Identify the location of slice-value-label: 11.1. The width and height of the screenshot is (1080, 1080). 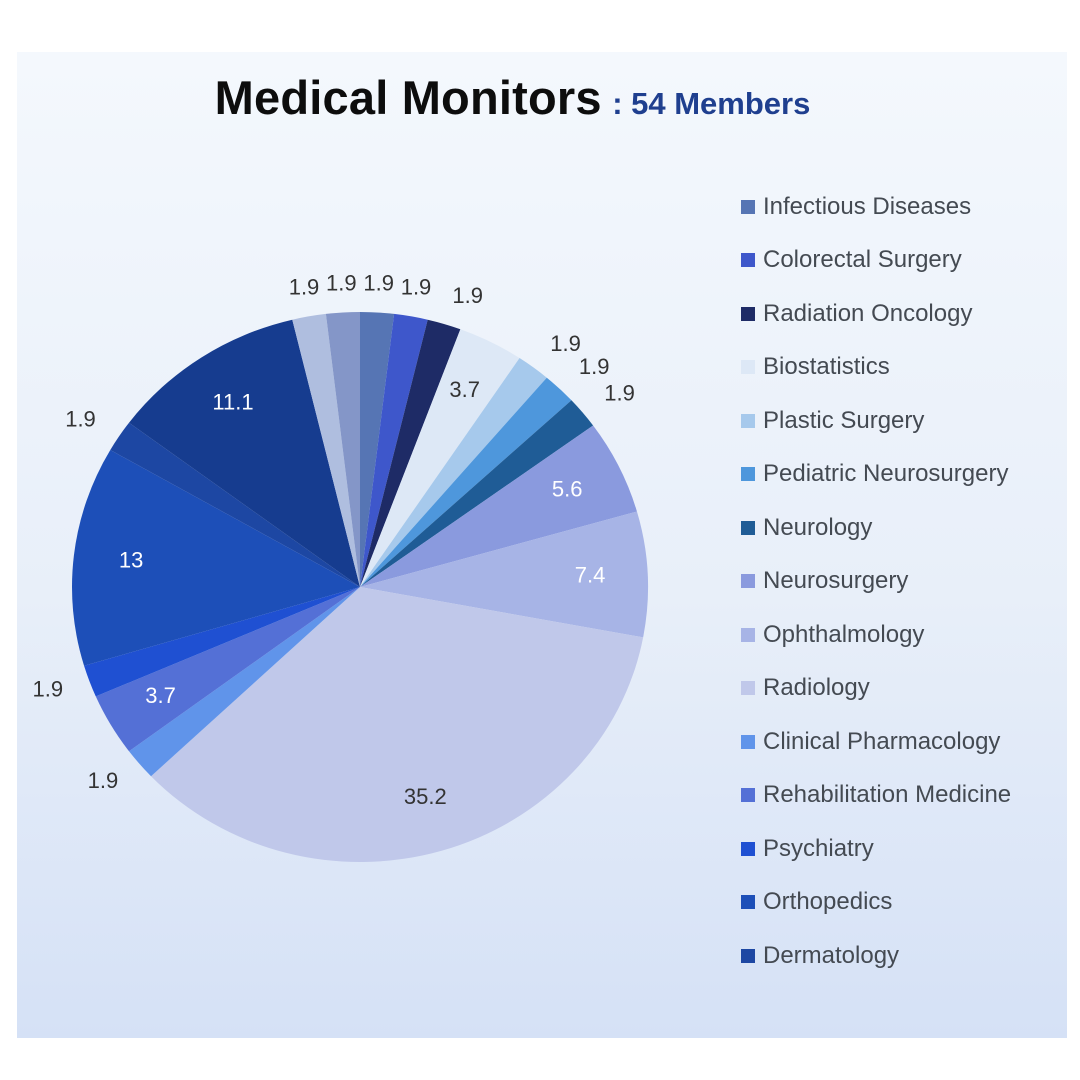
(232, 401).